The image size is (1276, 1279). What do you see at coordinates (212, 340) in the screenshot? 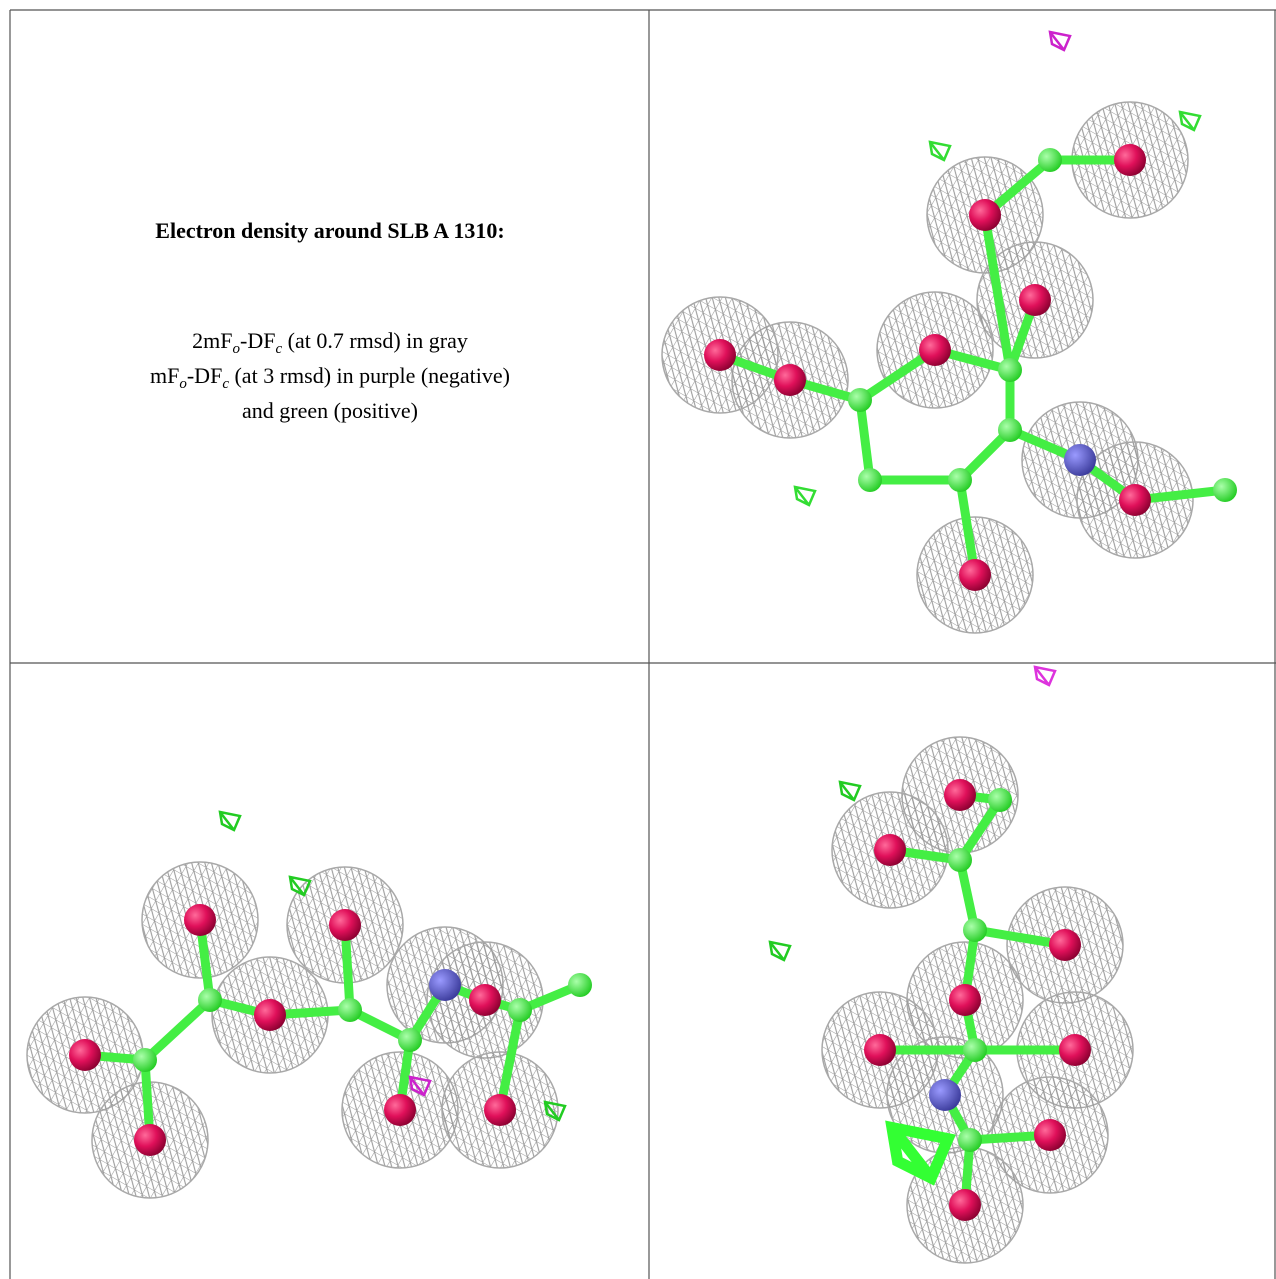
I see `text-run: 2mF` at bounding box center [212, 340].